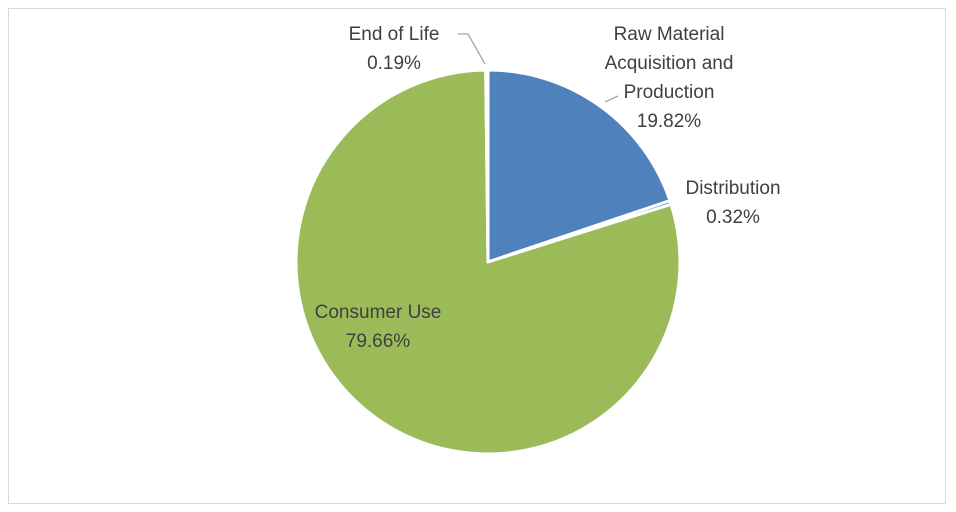 The image size is (956, 512). I want to click on leader-lines, so click(538, 68).